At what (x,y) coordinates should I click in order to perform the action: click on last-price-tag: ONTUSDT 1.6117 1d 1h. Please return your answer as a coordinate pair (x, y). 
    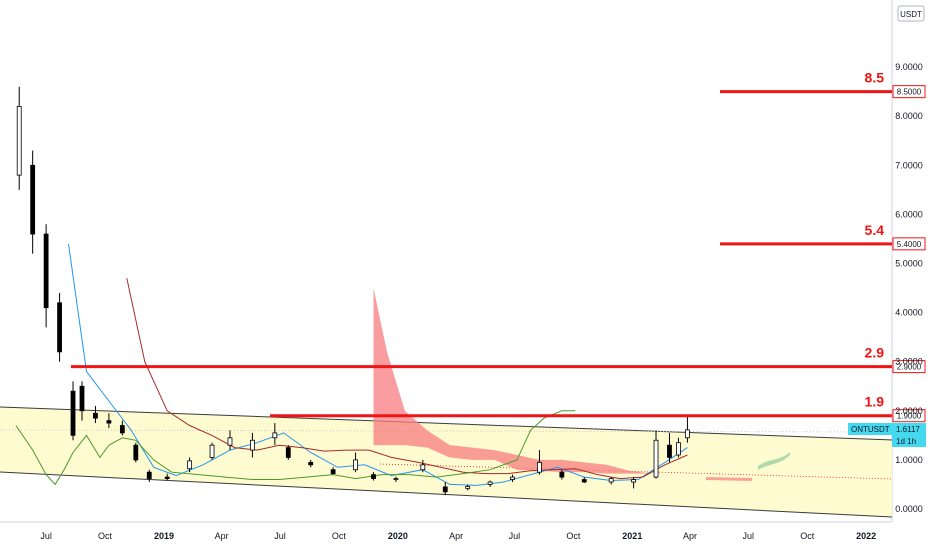
    Looking at the image, I should click on (887, 435).